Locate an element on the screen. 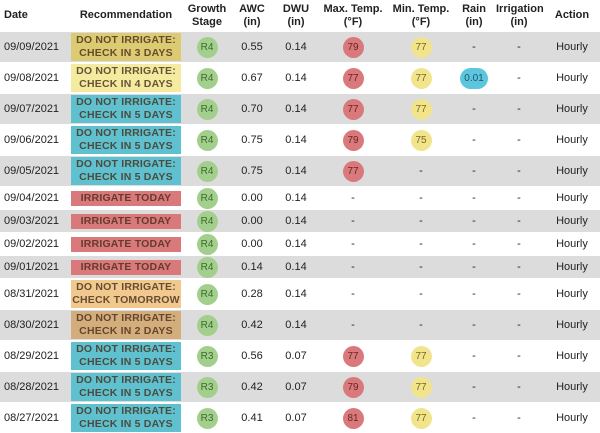  awc-cell: 0.67 is located at coordinates (252, 78).